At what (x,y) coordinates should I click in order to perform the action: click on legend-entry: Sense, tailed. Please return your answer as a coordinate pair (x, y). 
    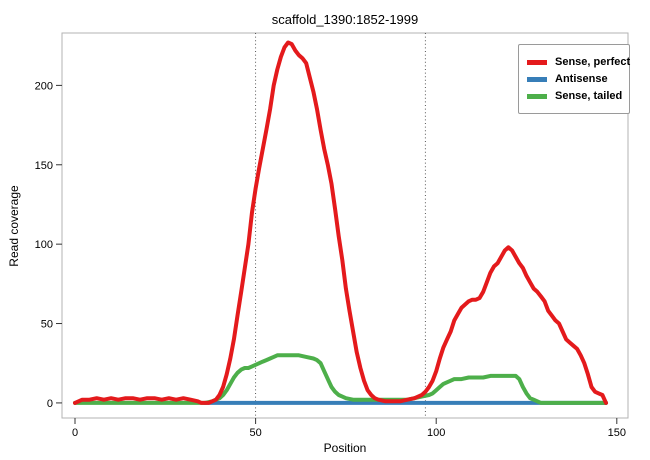
    Looking at the image, I should click on (575, 96).